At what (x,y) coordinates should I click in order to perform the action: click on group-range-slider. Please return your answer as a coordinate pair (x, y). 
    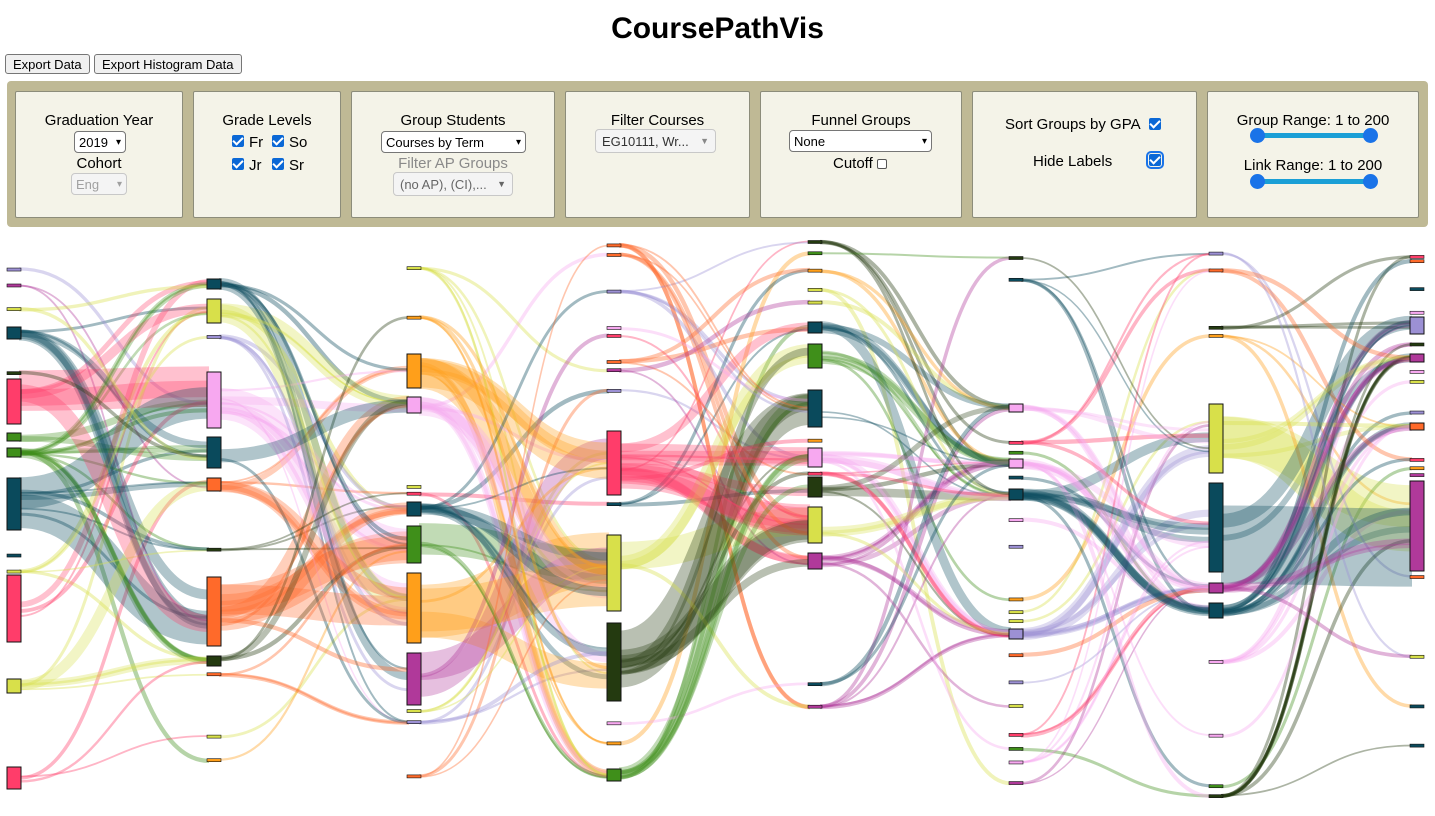
    Looking at the image, I should click on (1314, 136).